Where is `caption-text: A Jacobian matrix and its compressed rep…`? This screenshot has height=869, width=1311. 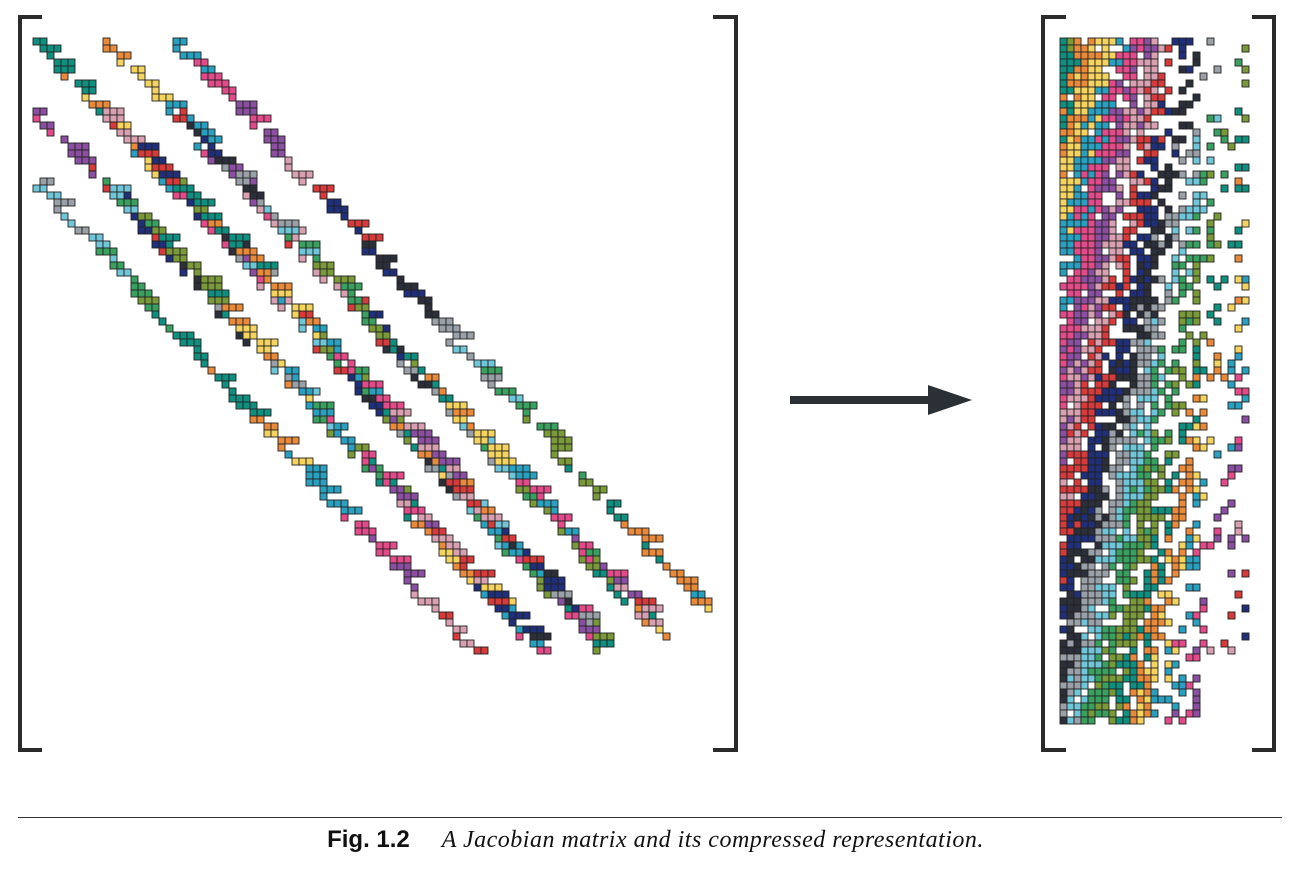 caption-text: A Jacobian matrix and its compressed rep… is located at coordinates (712, 840).